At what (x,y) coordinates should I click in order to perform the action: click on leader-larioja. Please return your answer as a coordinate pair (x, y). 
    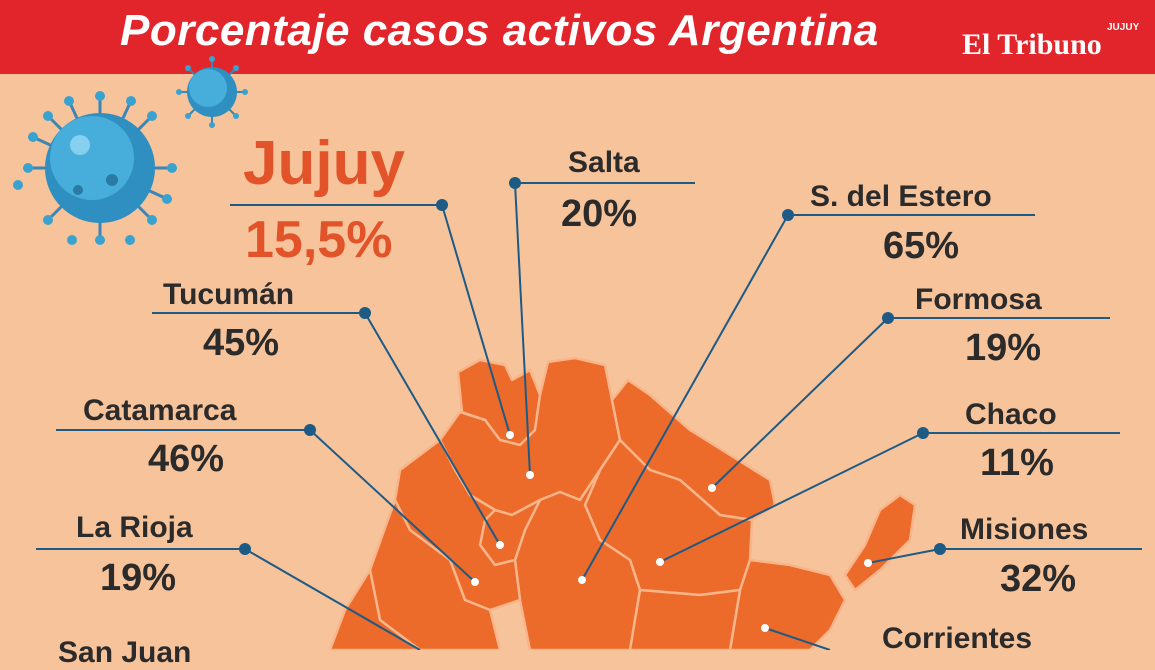
    Looking at the image, I should click on (332, 599).